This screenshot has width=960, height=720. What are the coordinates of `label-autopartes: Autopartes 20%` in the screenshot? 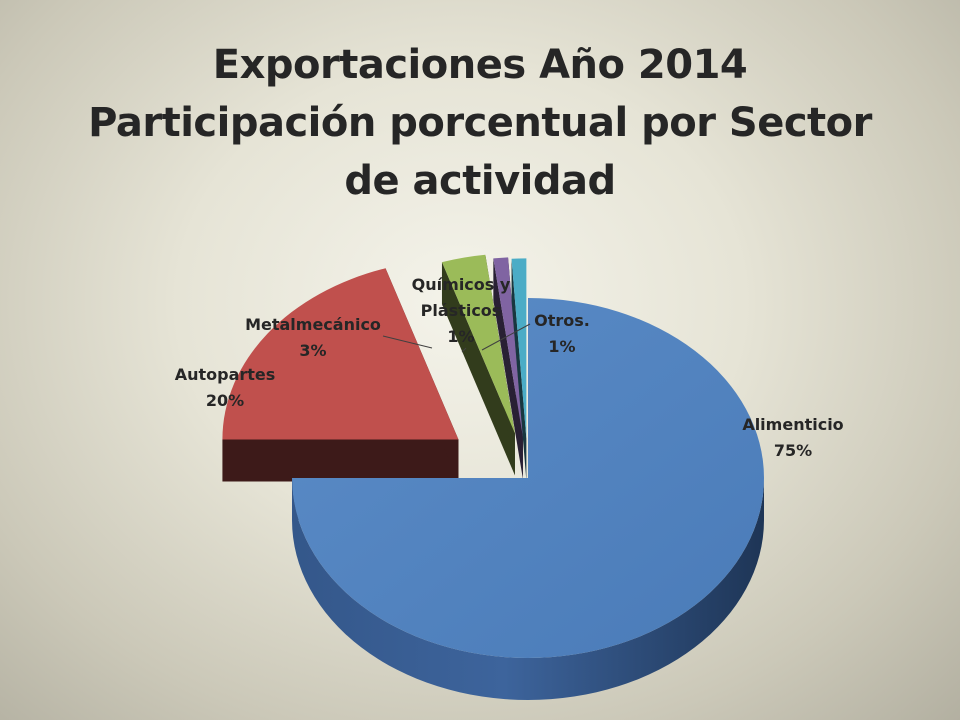 It's located at (225, 387).